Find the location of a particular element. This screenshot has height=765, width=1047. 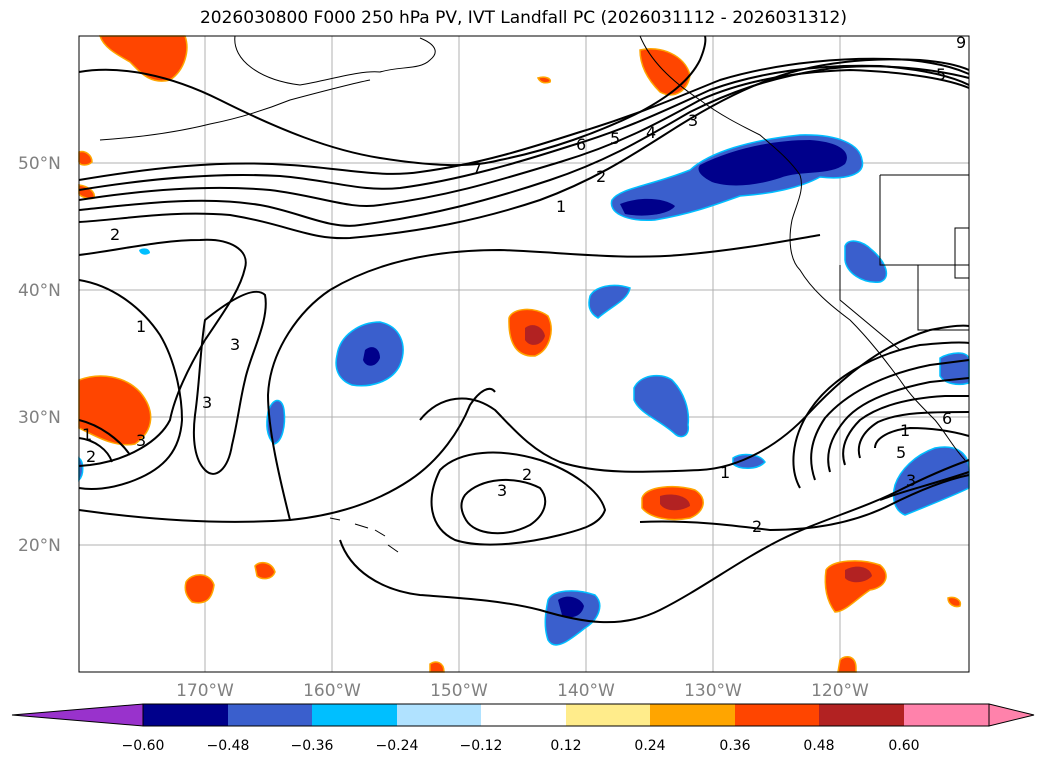

lat-label-30n: 30°N is located at coordinates (39, 418).